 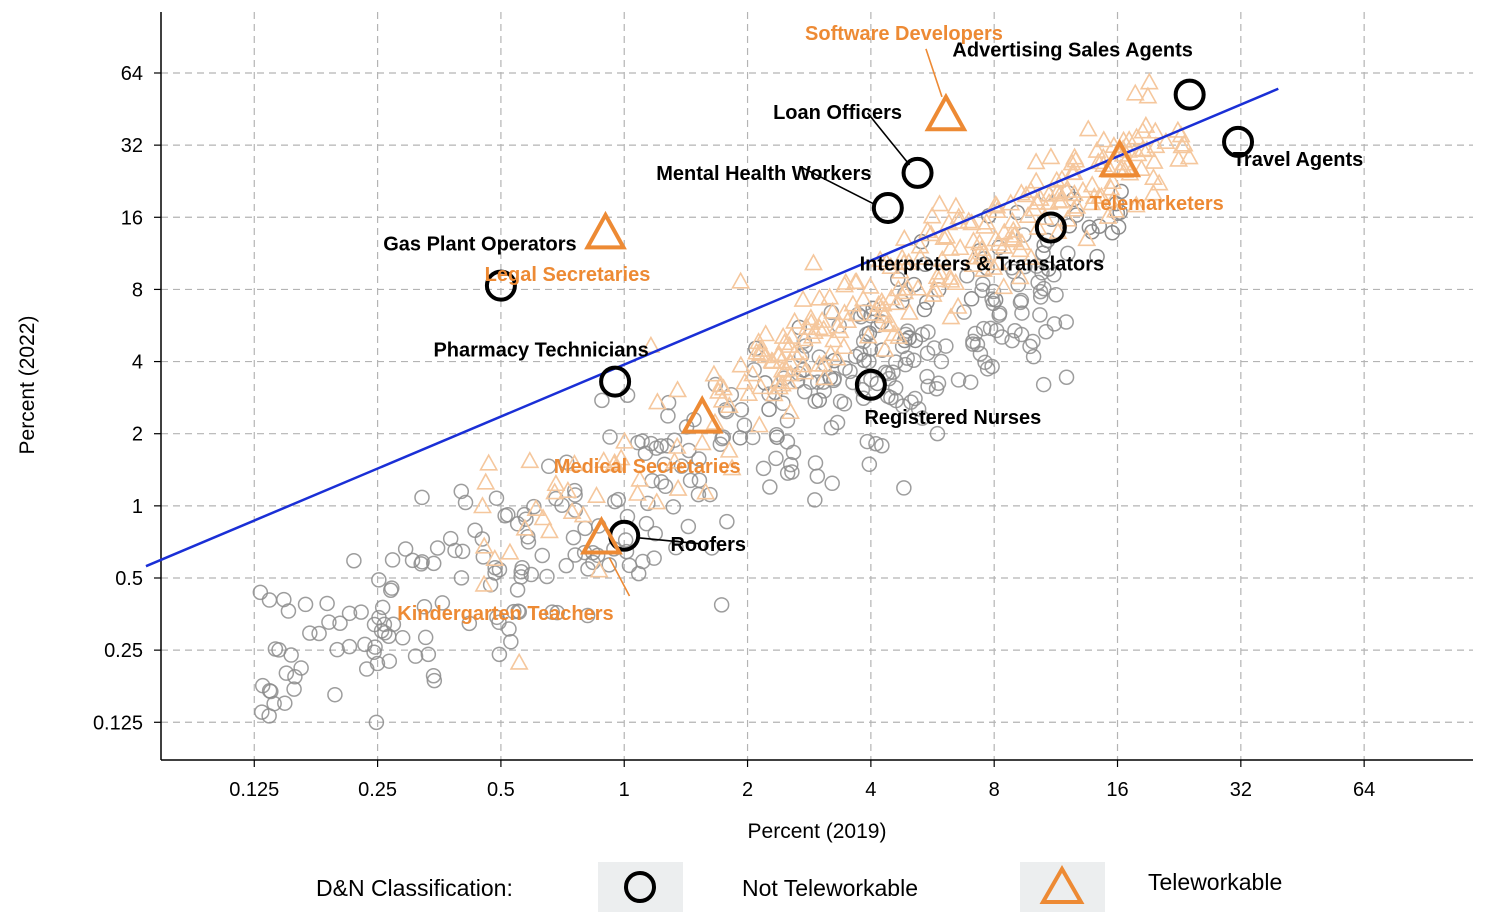 What do you see at coordinates (132, 218) in the screenshot?
I see `y-tick-label: 16` at bounding box center [132, 218].